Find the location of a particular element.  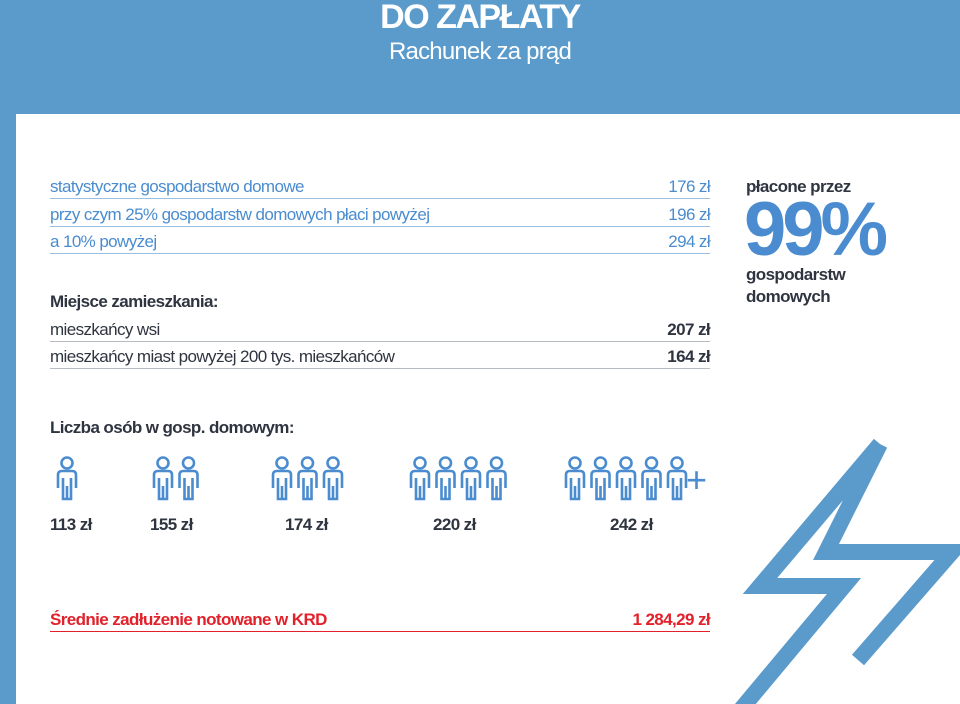

stat-value: 196 zł is located at coordinates (689, 214).